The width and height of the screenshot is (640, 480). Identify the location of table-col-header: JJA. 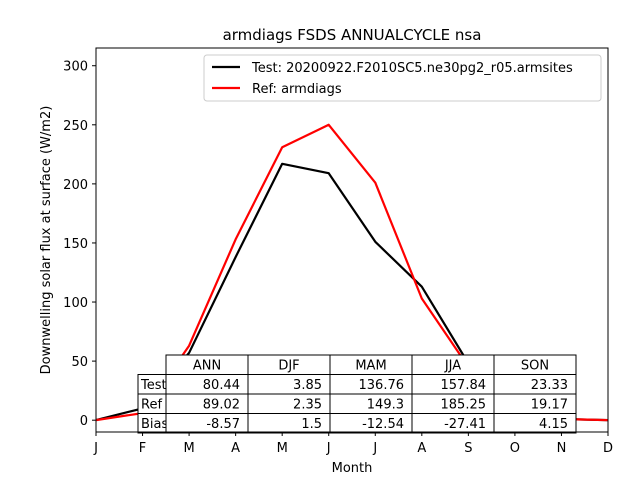
(452, 366).